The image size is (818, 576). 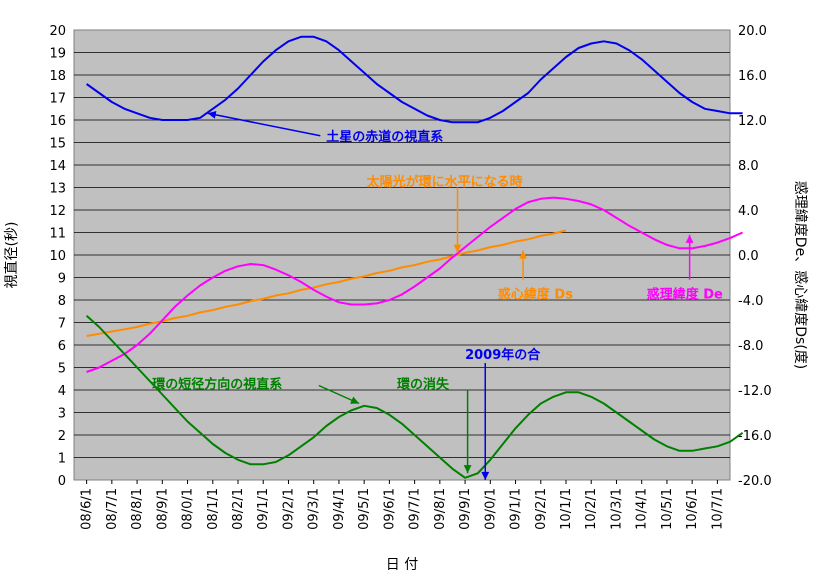 What do you see at coordinates (11, 255) in the screenshot?
I see `left-axis-label: 視直径(秒)` at bounding box center [11, 255].